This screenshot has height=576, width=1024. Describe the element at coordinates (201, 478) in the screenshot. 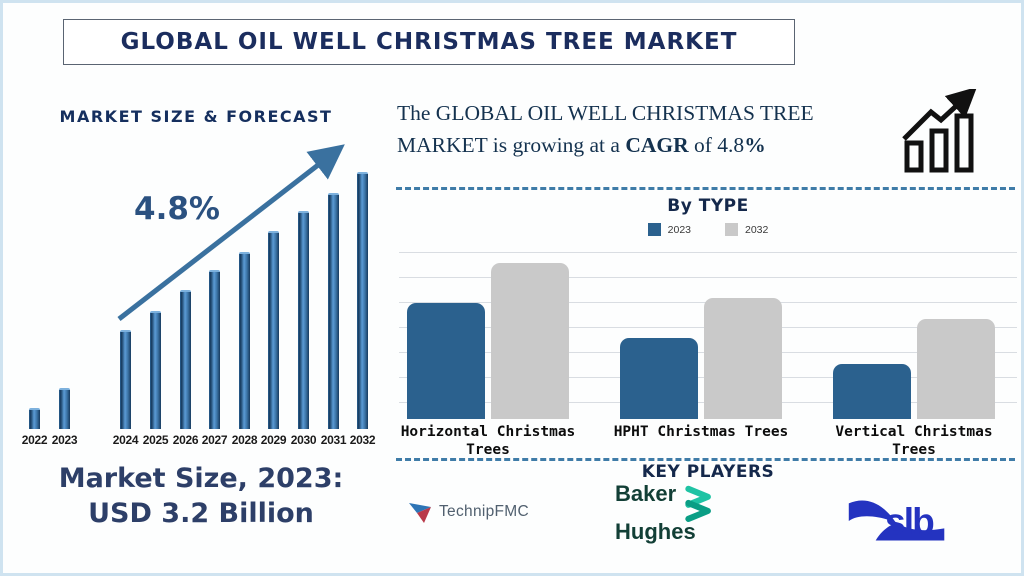

I see `market-size-line1: Market Size, 2023:` at that location.